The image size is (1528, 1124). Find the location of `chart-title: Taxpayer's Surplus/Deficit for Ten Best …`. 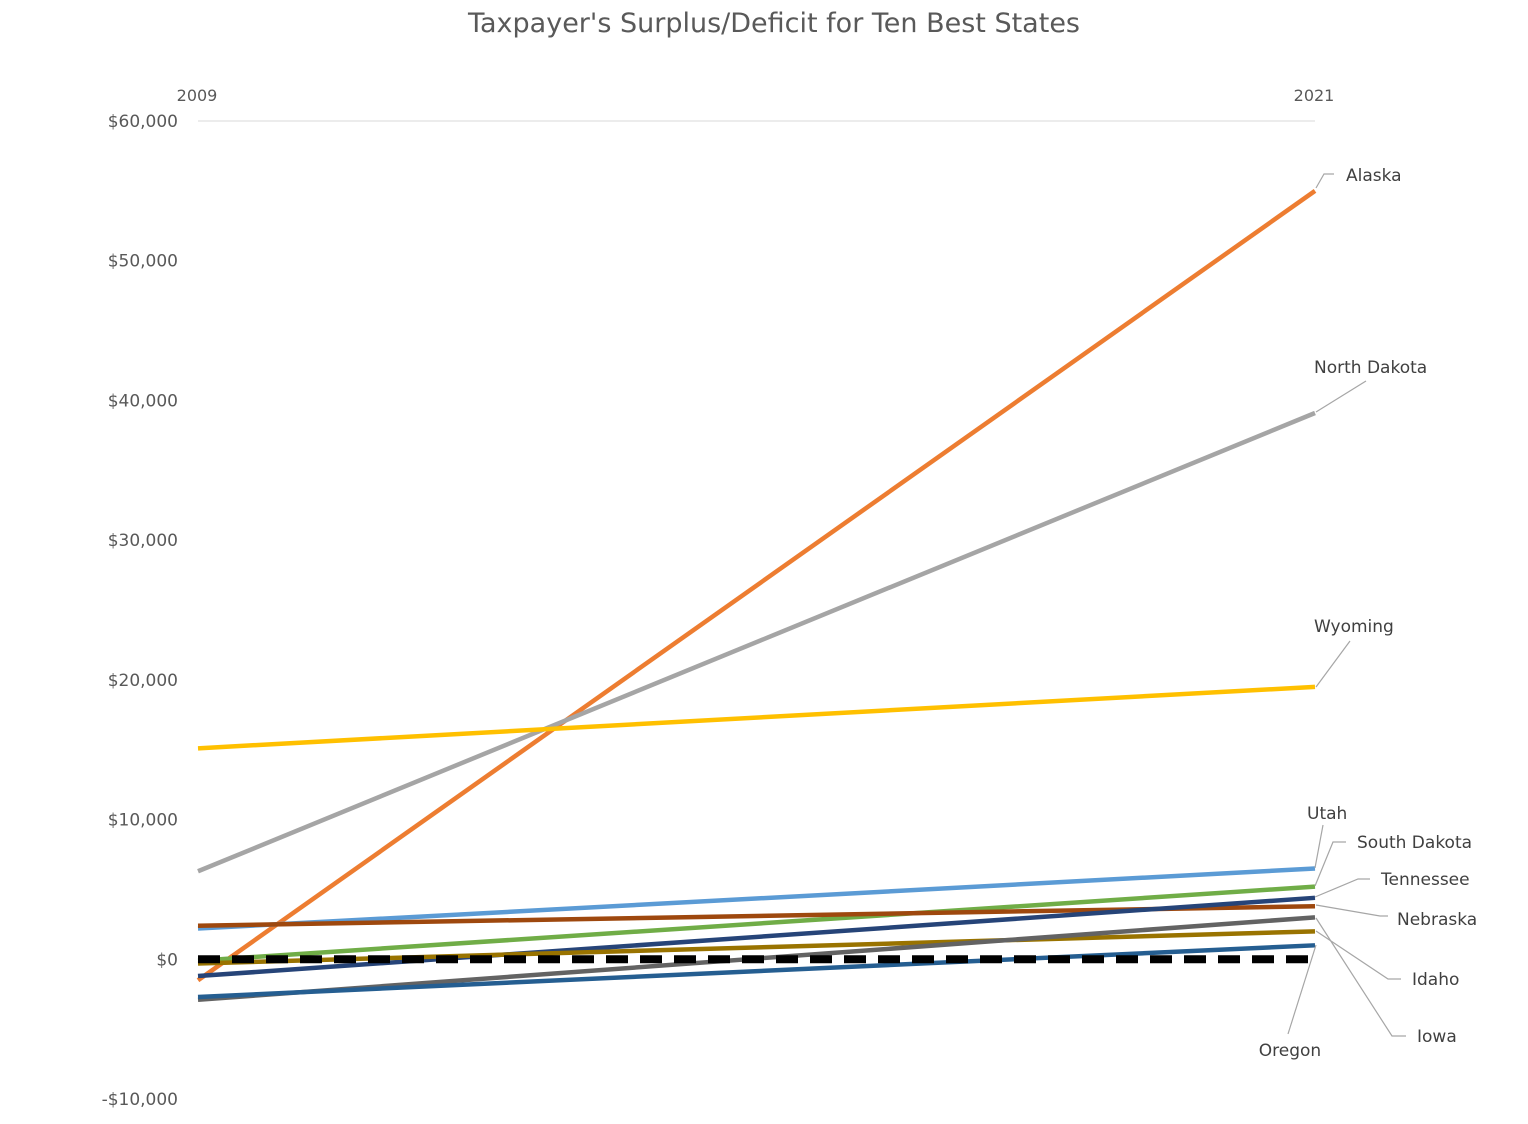

chart-title: Taxpayer's Surplus/Deficit for Ten Best … is located at coordinates (773, 23).